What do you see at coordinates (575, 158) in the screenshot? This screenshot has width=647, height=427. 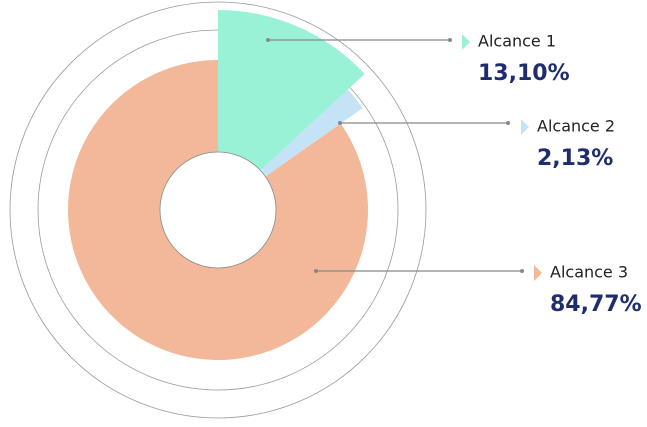 I see `value-label: 2,13%` at bounding box center [575, 158].